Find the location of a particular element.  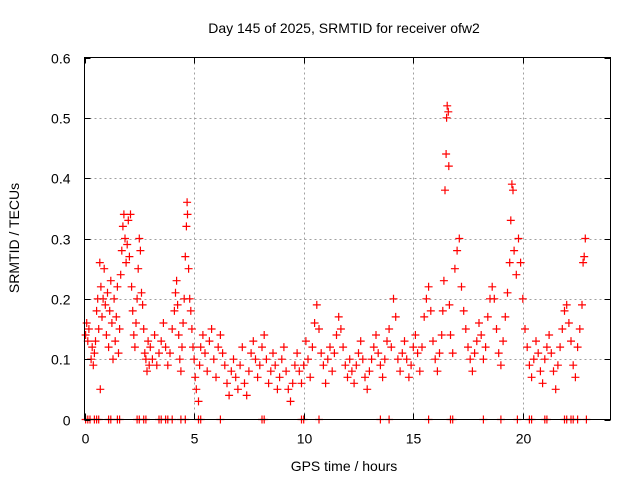

x-tick-label: 5 is located at coordinates (195, 439).